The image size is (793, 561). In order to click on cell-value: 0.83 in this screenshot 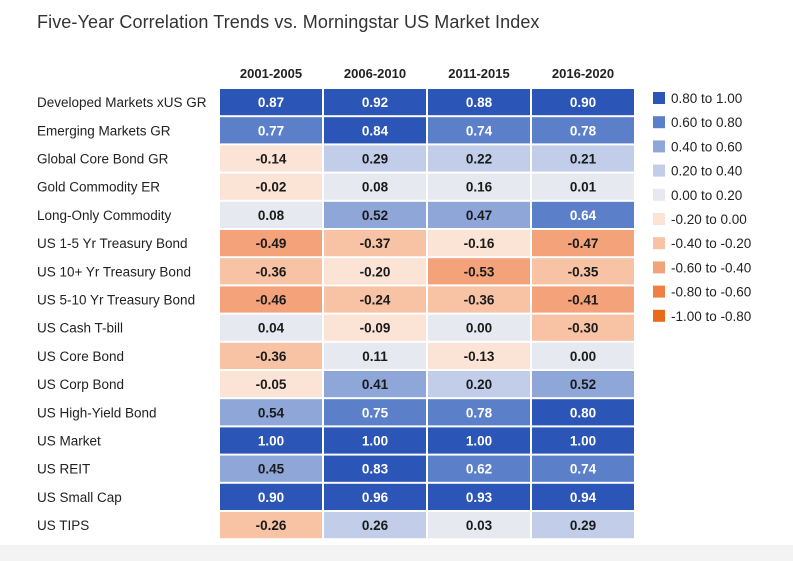, I will do `click(375, 469)`.